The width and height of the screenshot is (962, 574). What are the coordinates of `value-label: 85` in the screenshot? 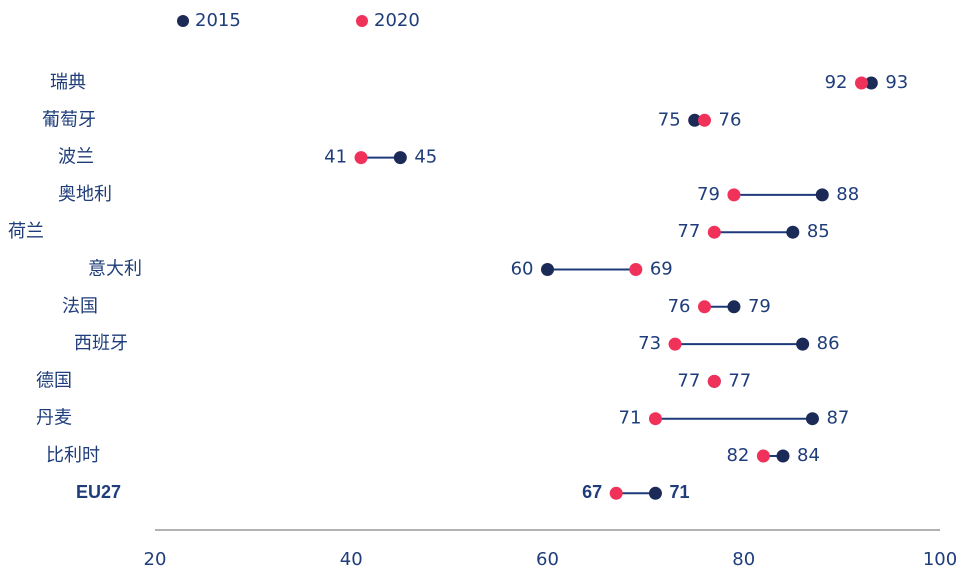 It's located at (818, 231).